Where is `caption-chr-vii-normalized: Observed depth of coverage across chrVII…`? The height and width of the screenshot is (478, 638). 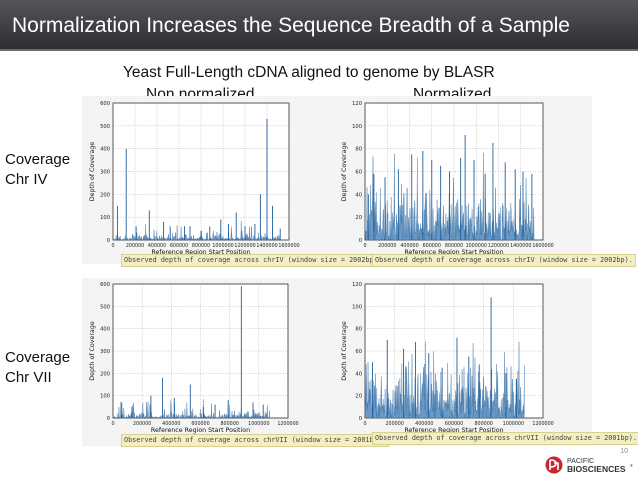
caption-chr-vii-normalized: Observed depth of coverage across chrVII… is located at coordinates (505, 438).